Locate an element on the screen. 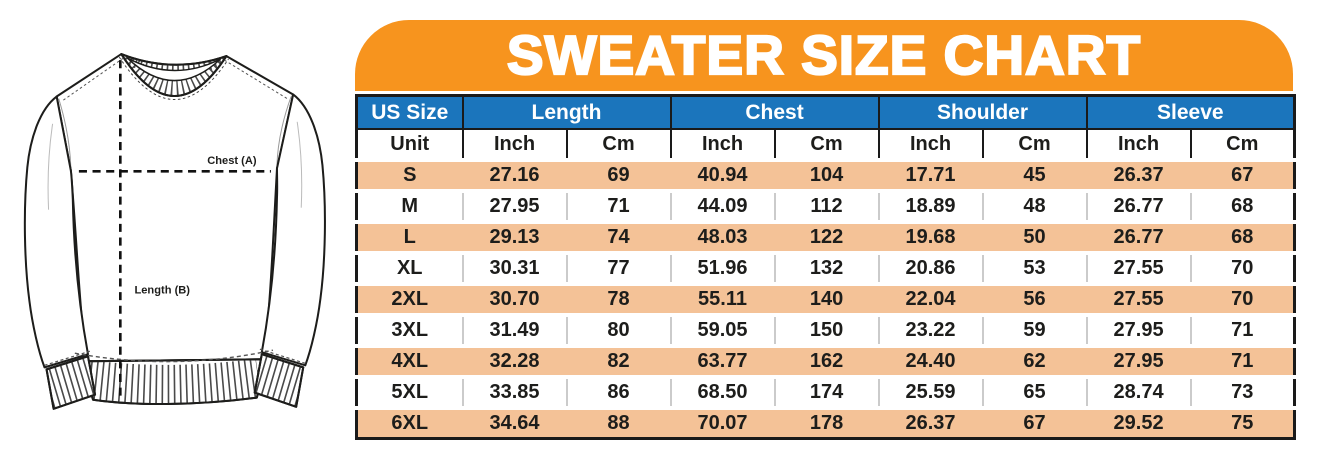 This screenshot has width=1317, height=465. size-value-cell: 132 is located at coordinates (826, 267).